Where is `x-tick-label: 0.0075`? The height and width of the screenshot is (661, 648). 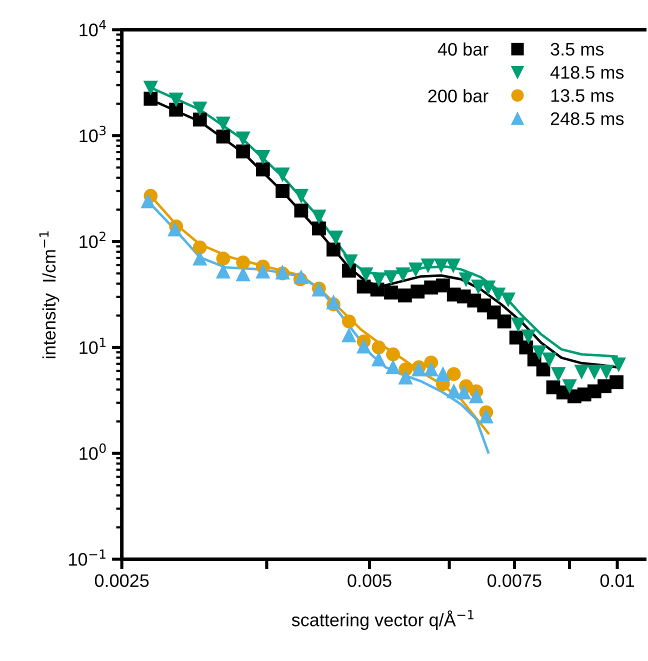 x-tick-label: 0.0075 is located at coordinates (515, 581).